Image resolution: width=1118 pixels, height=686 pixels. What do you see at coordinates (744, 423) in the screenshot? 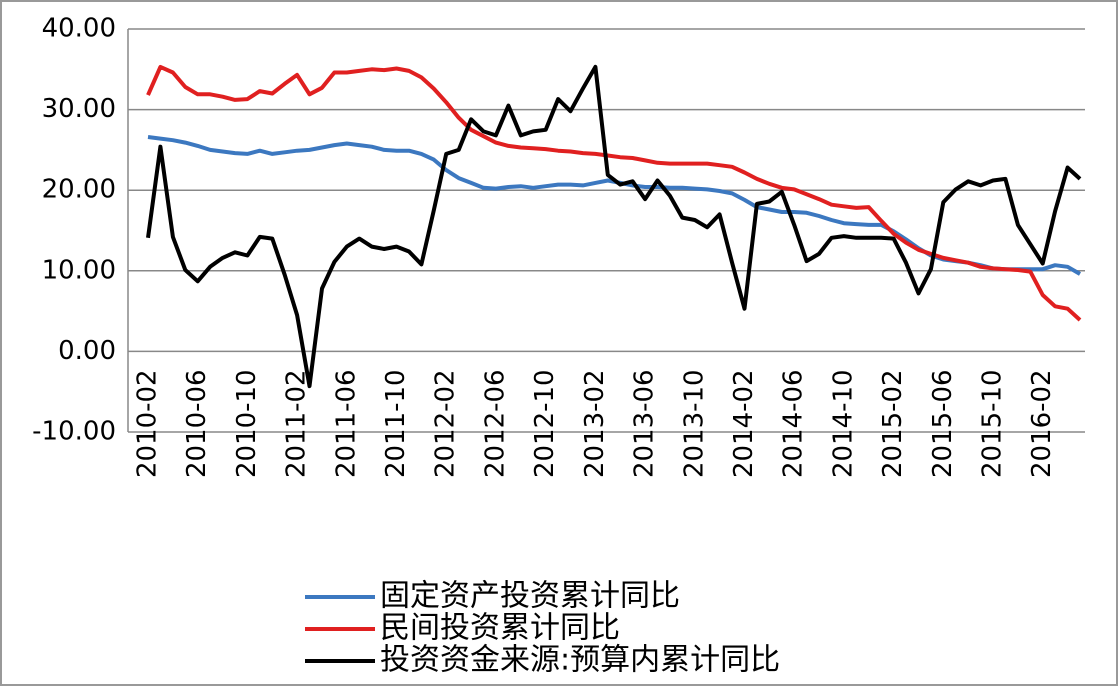
I see `x-tick-label: 2014-02` at bounding box center [744, 423].